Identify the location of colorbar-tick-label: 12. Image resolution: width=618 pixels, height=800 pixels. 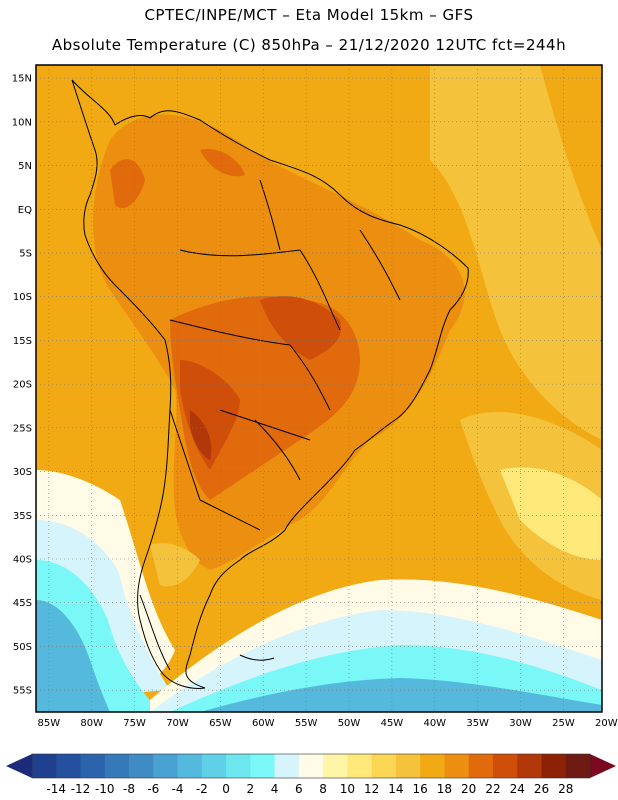
(371, 789).